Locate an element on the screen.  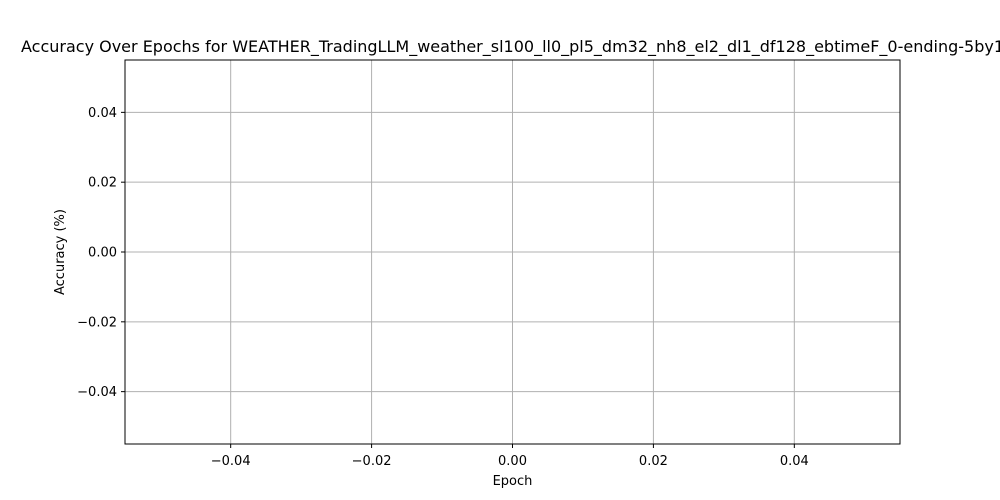
y-tick-label: 0.02 is located at coordinates (102, 183).